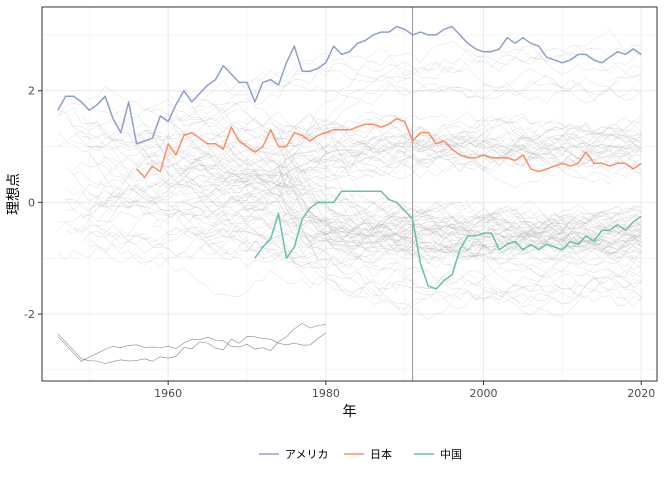  I want to click on legend-item-中国: 中国, so click(438, 454).